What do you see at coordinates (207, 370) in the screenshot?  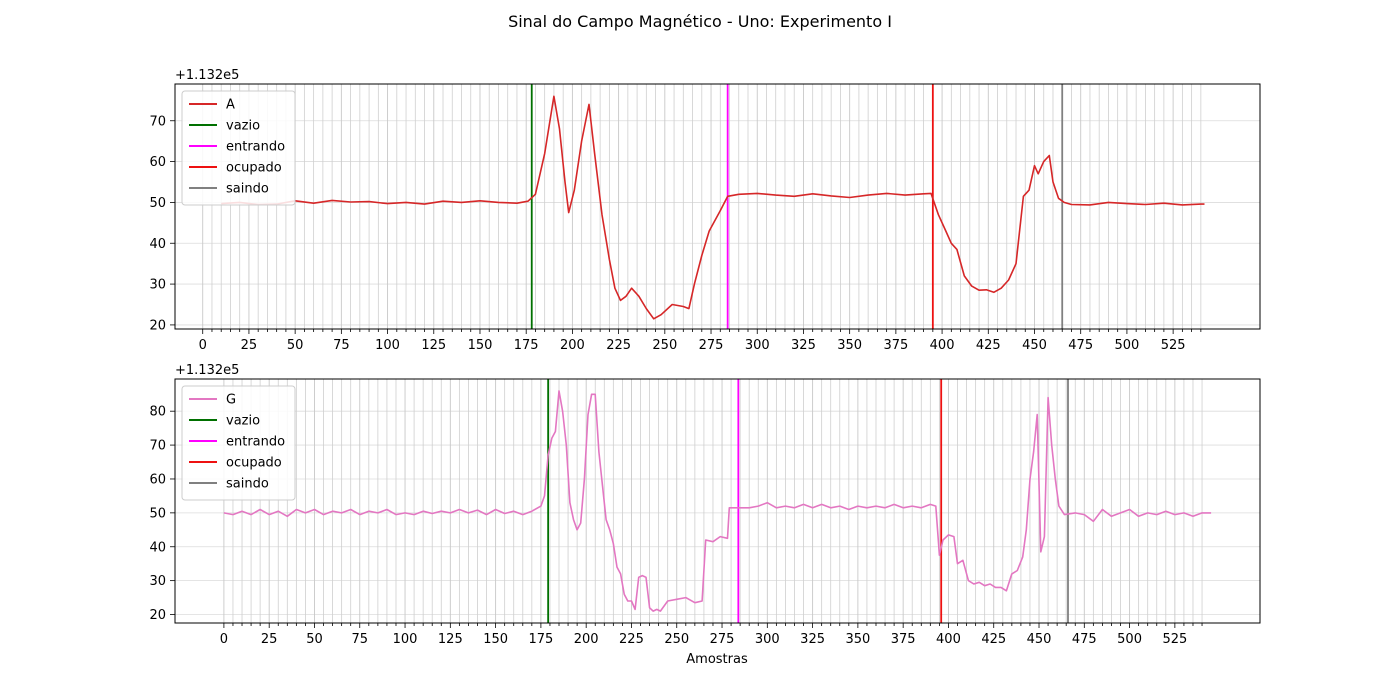 I see `offset-label-bottom: +1.132e5` at bounding box center [207, 370].